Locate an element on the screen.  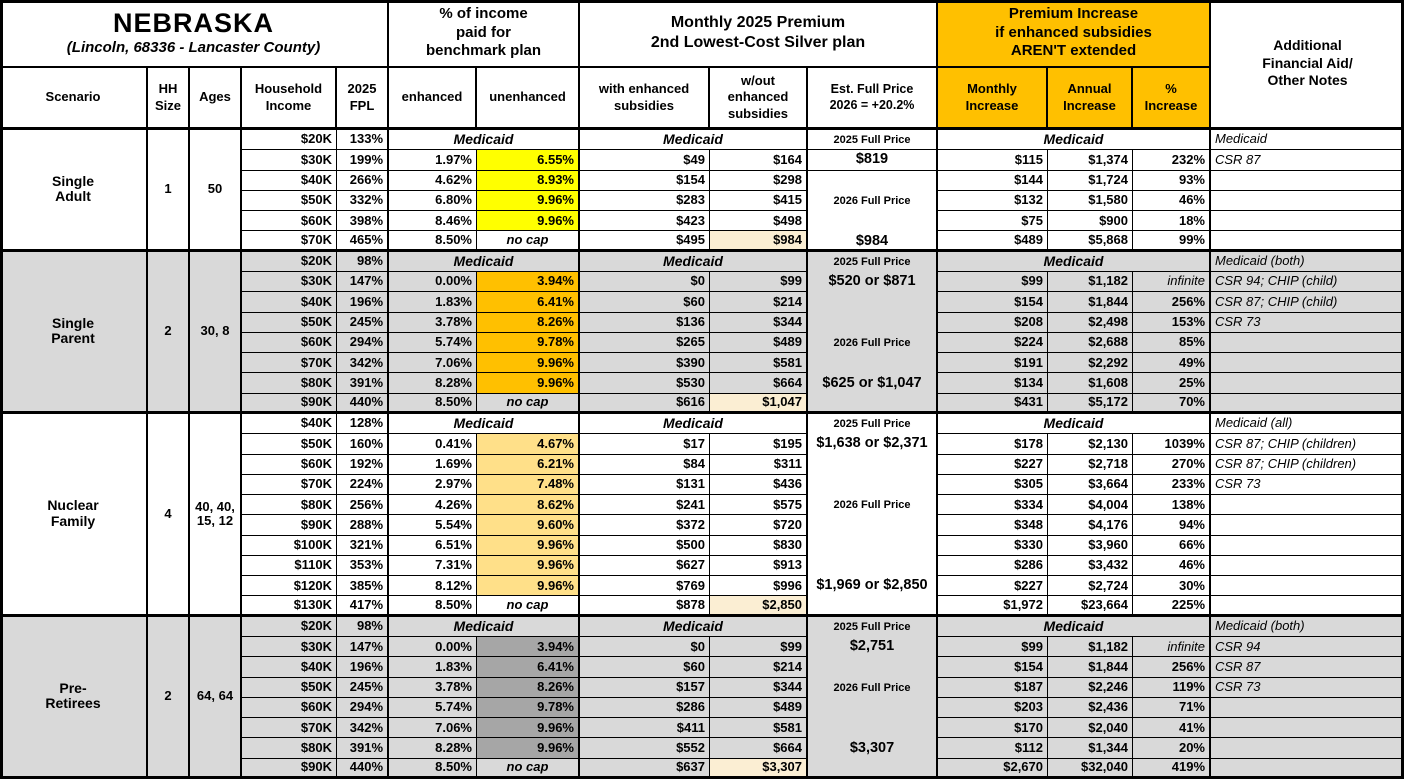
unenhanced-pct-cell: 9.78% is located at coordinates (528, 708).